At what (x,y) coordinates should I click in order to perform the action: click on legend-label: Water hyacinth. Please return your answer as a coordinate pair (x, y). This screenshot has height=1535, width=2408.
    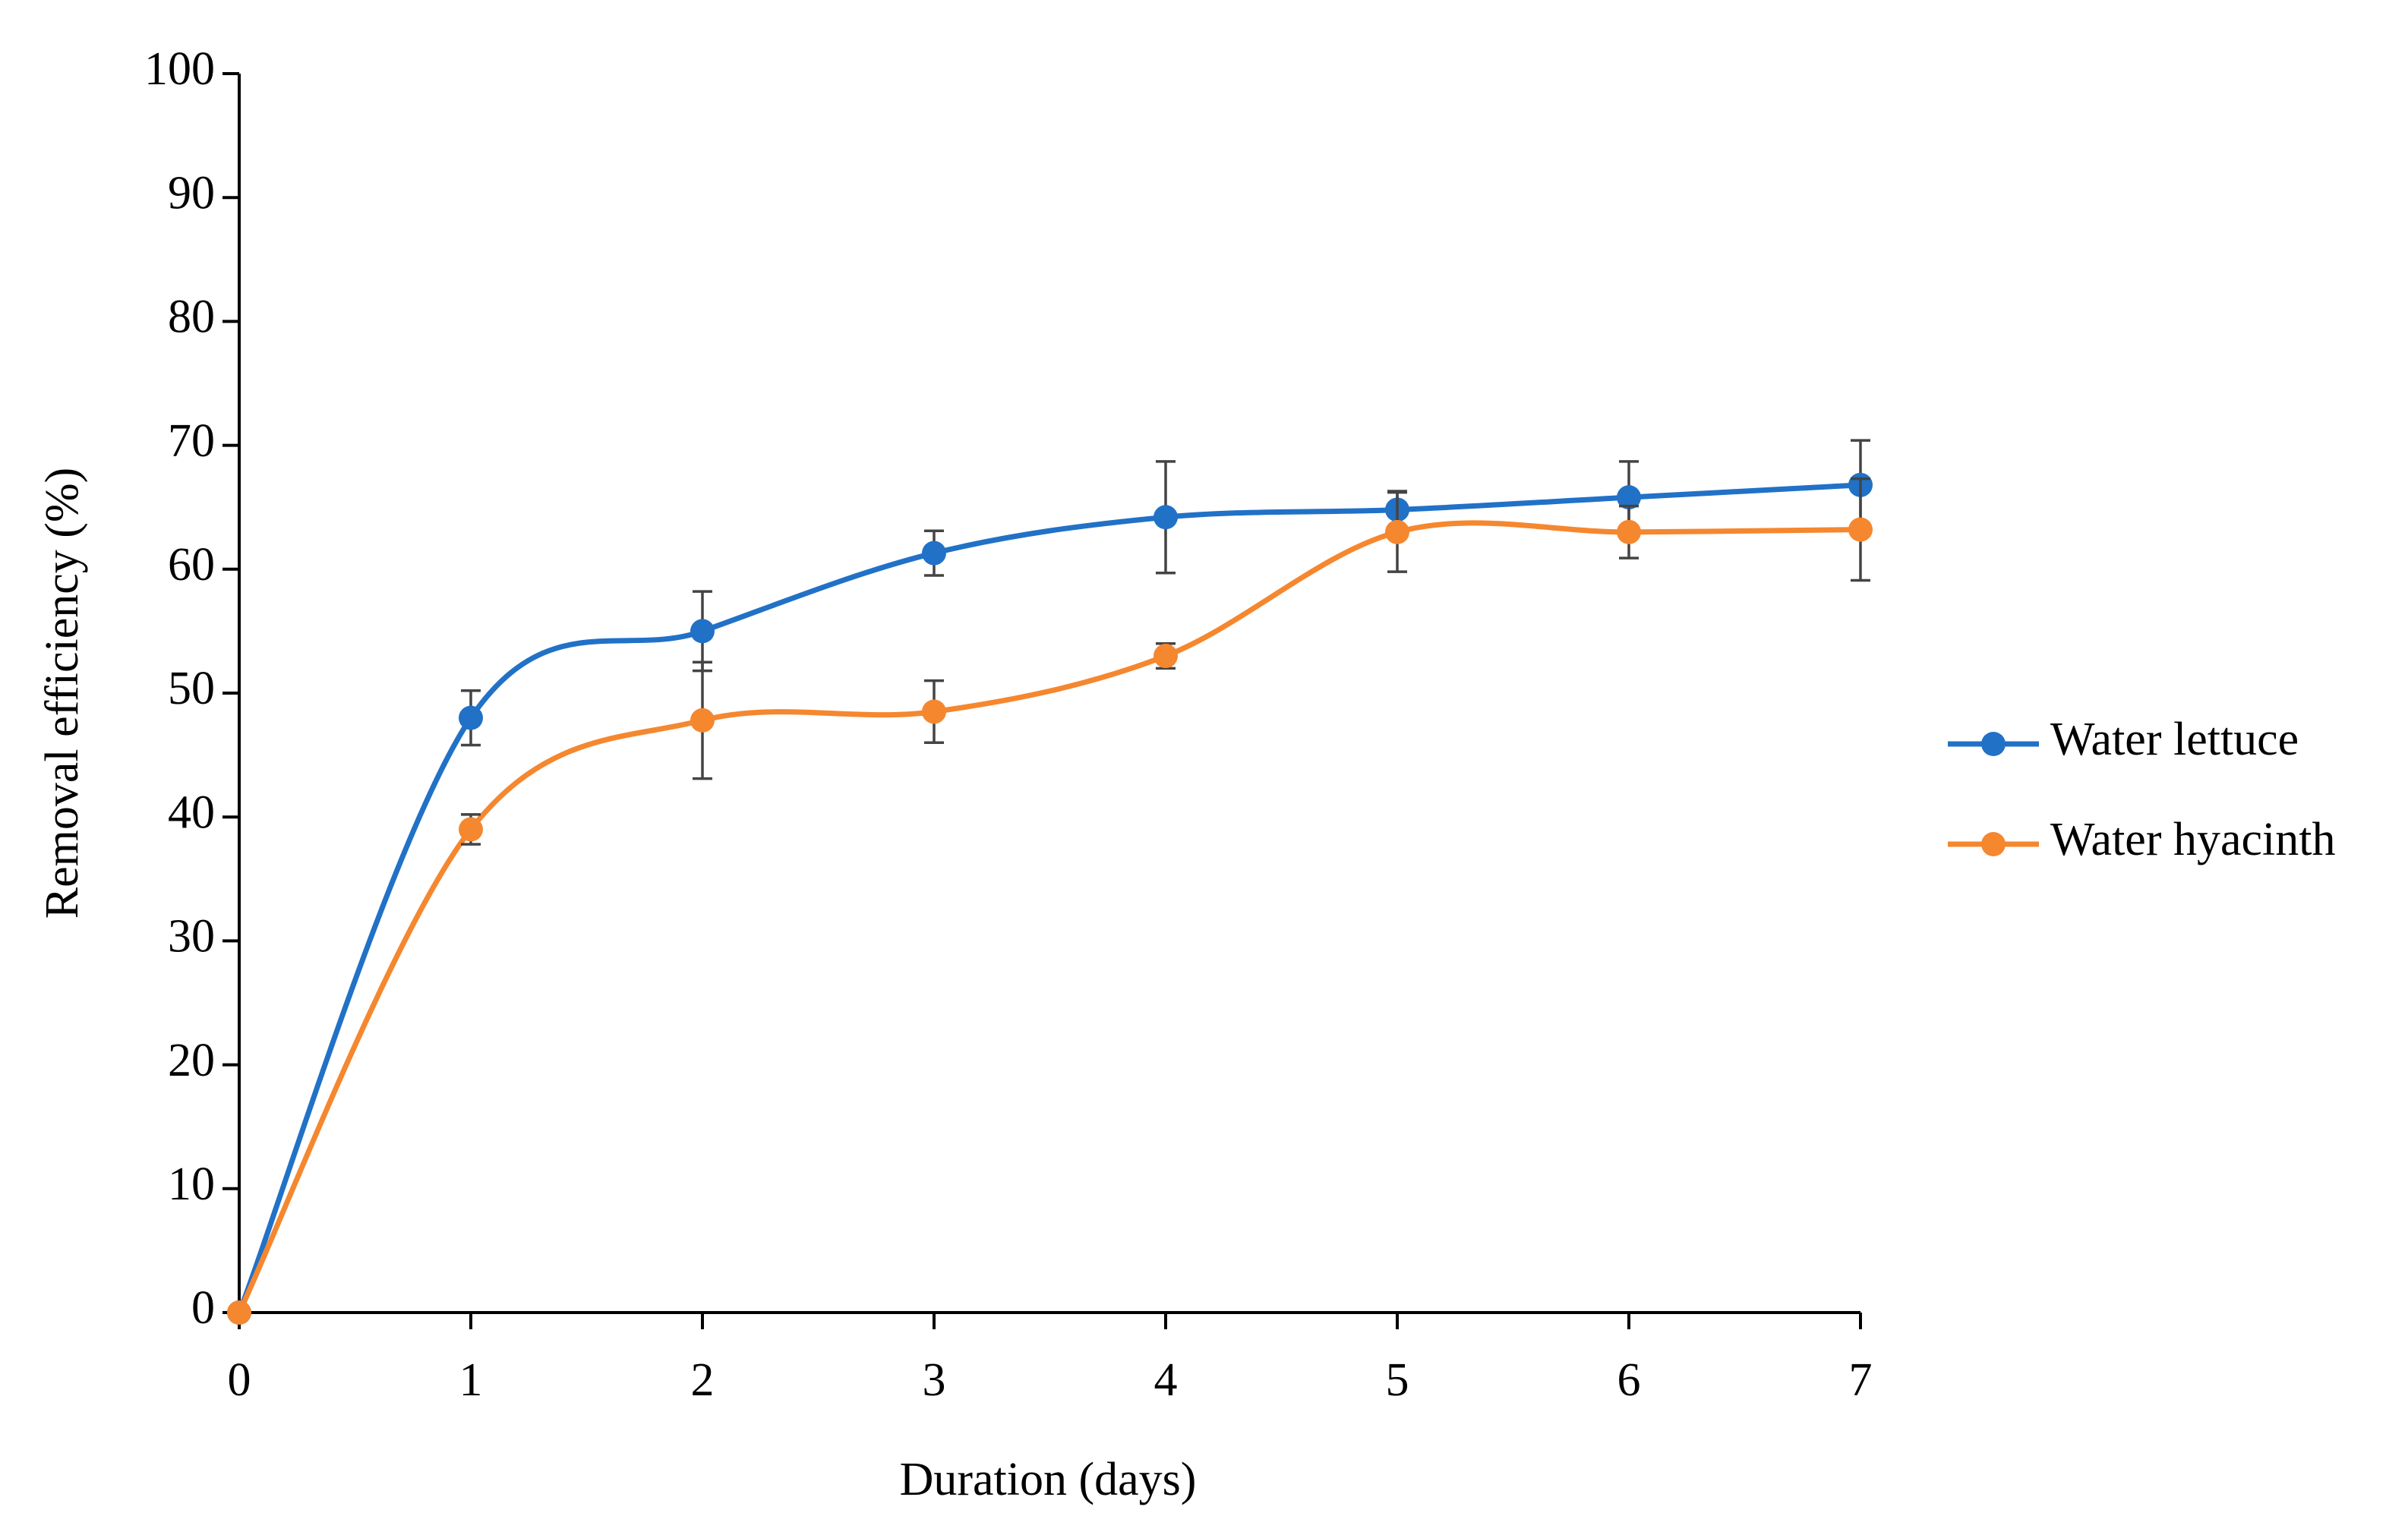
    Looking at the image, I should click on (2192, 839).